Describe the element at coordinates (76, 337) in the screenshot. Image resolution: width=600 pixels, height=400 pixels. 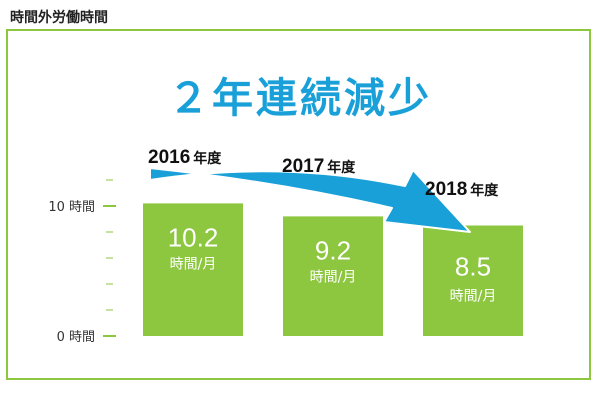
I see `y-tick-label: 0 時間` at that location.